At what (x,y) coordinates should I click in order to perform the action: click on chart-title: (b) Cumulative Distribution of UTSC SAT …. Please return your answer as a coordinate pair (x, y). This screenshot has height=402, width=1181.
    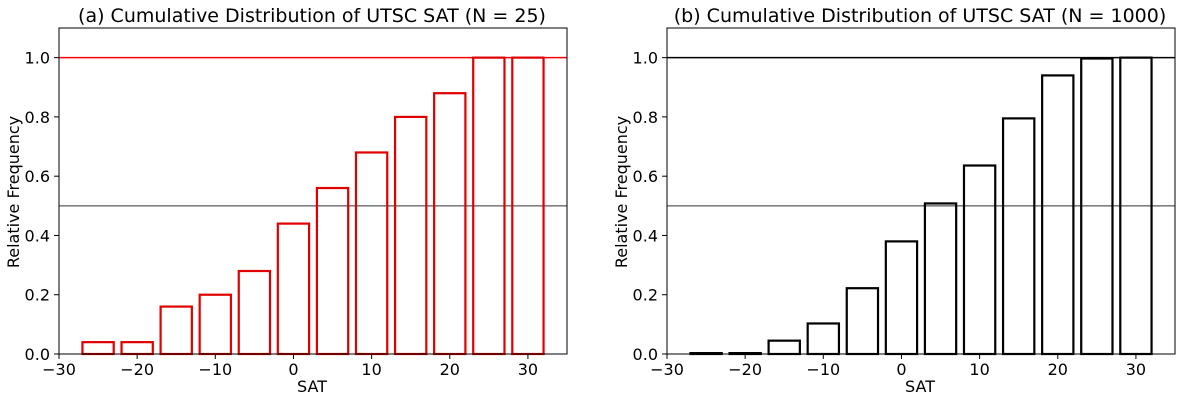
    Looking at the image, I should click on (920, 16).